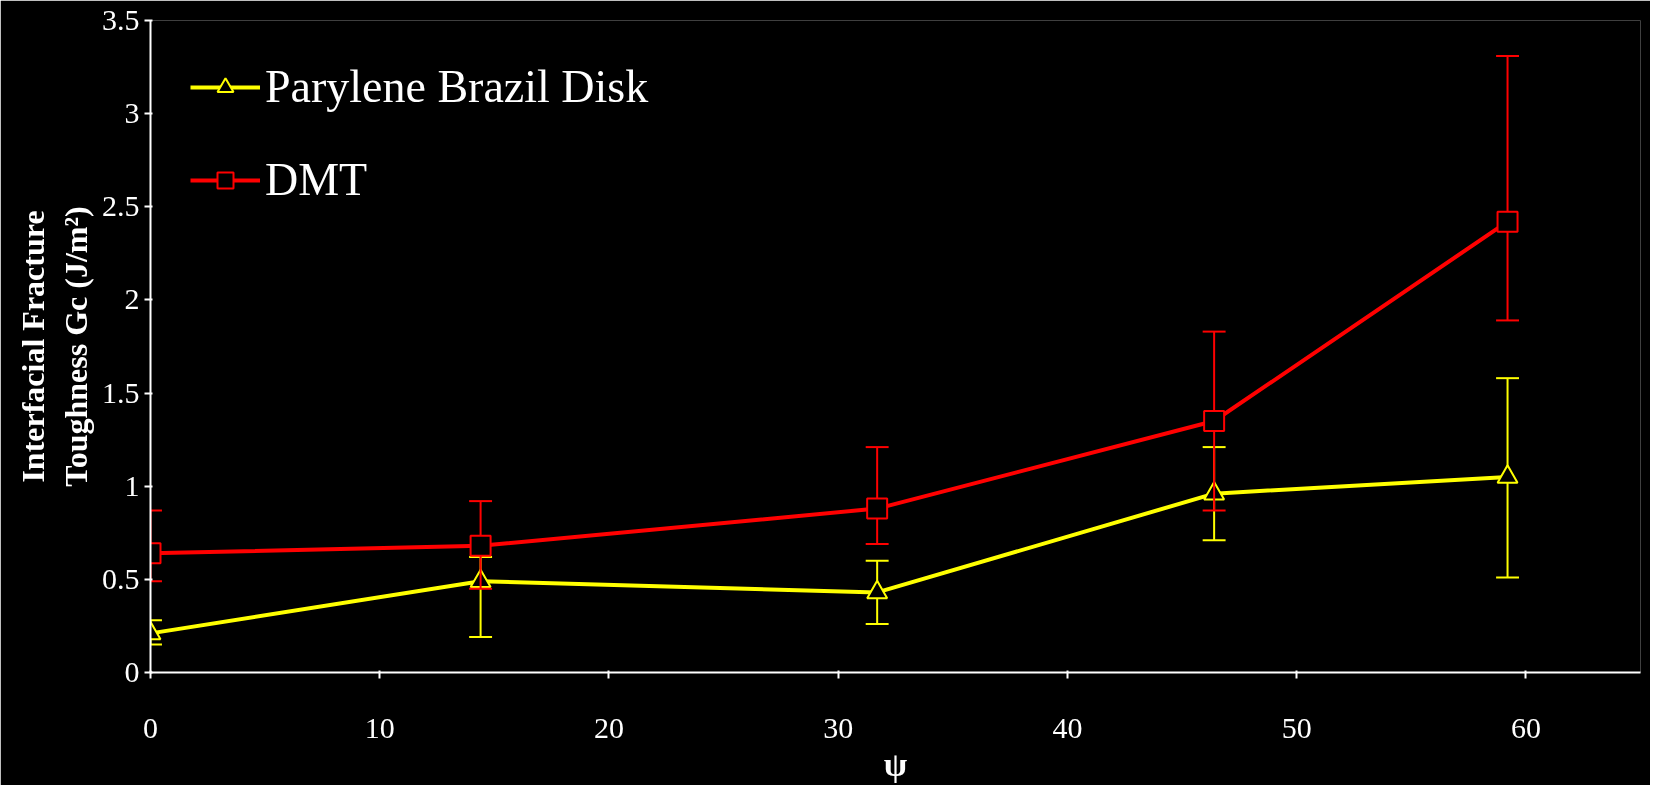  What do you see at coordinates (132, 671) in the screenshot?
I see `y-tick-label: 0` at bounding box center [132, 671].